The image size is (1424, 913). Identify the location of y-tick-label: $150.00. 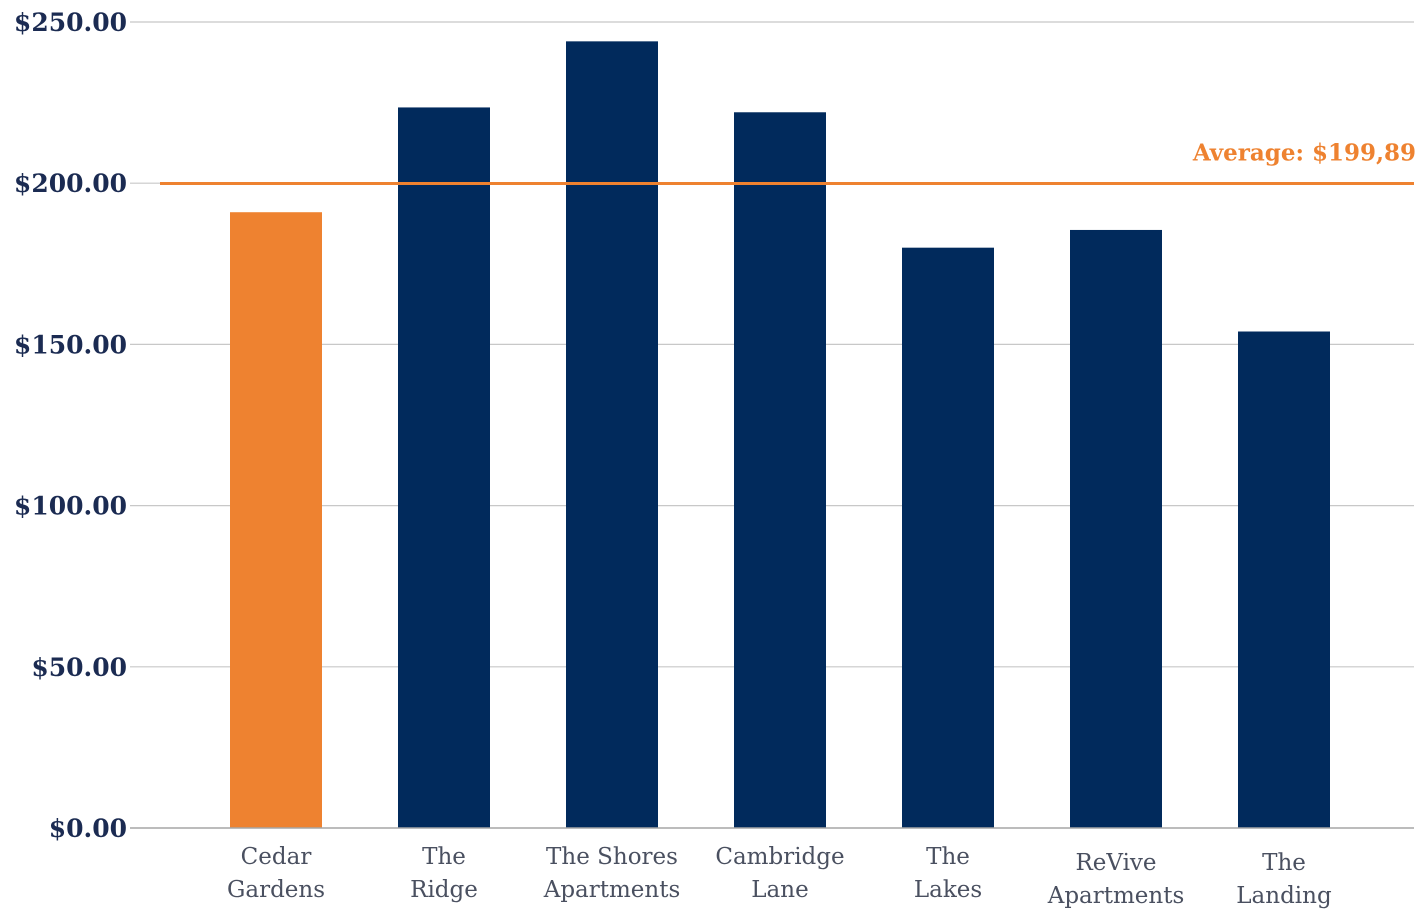
(70, 344).